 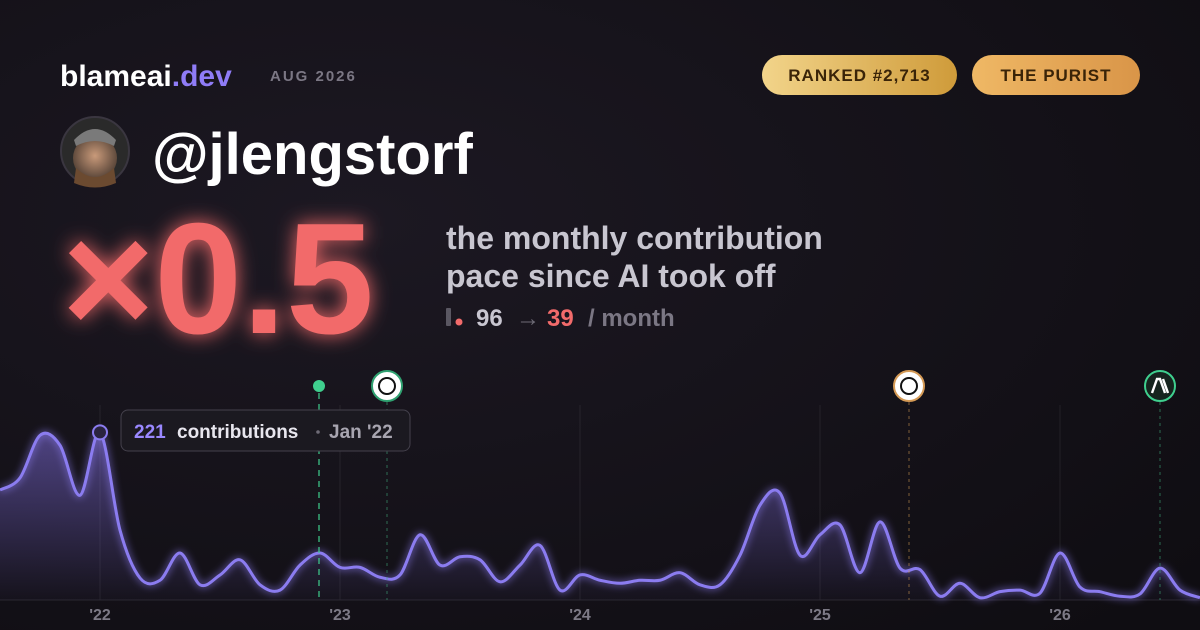 I want to click on before-icon, so click(x=448, y=317).